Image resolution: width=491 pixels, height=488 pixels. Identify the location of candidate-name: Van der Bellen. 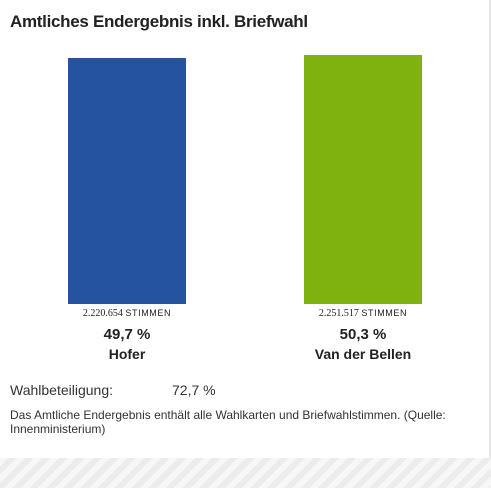
(363, 354).